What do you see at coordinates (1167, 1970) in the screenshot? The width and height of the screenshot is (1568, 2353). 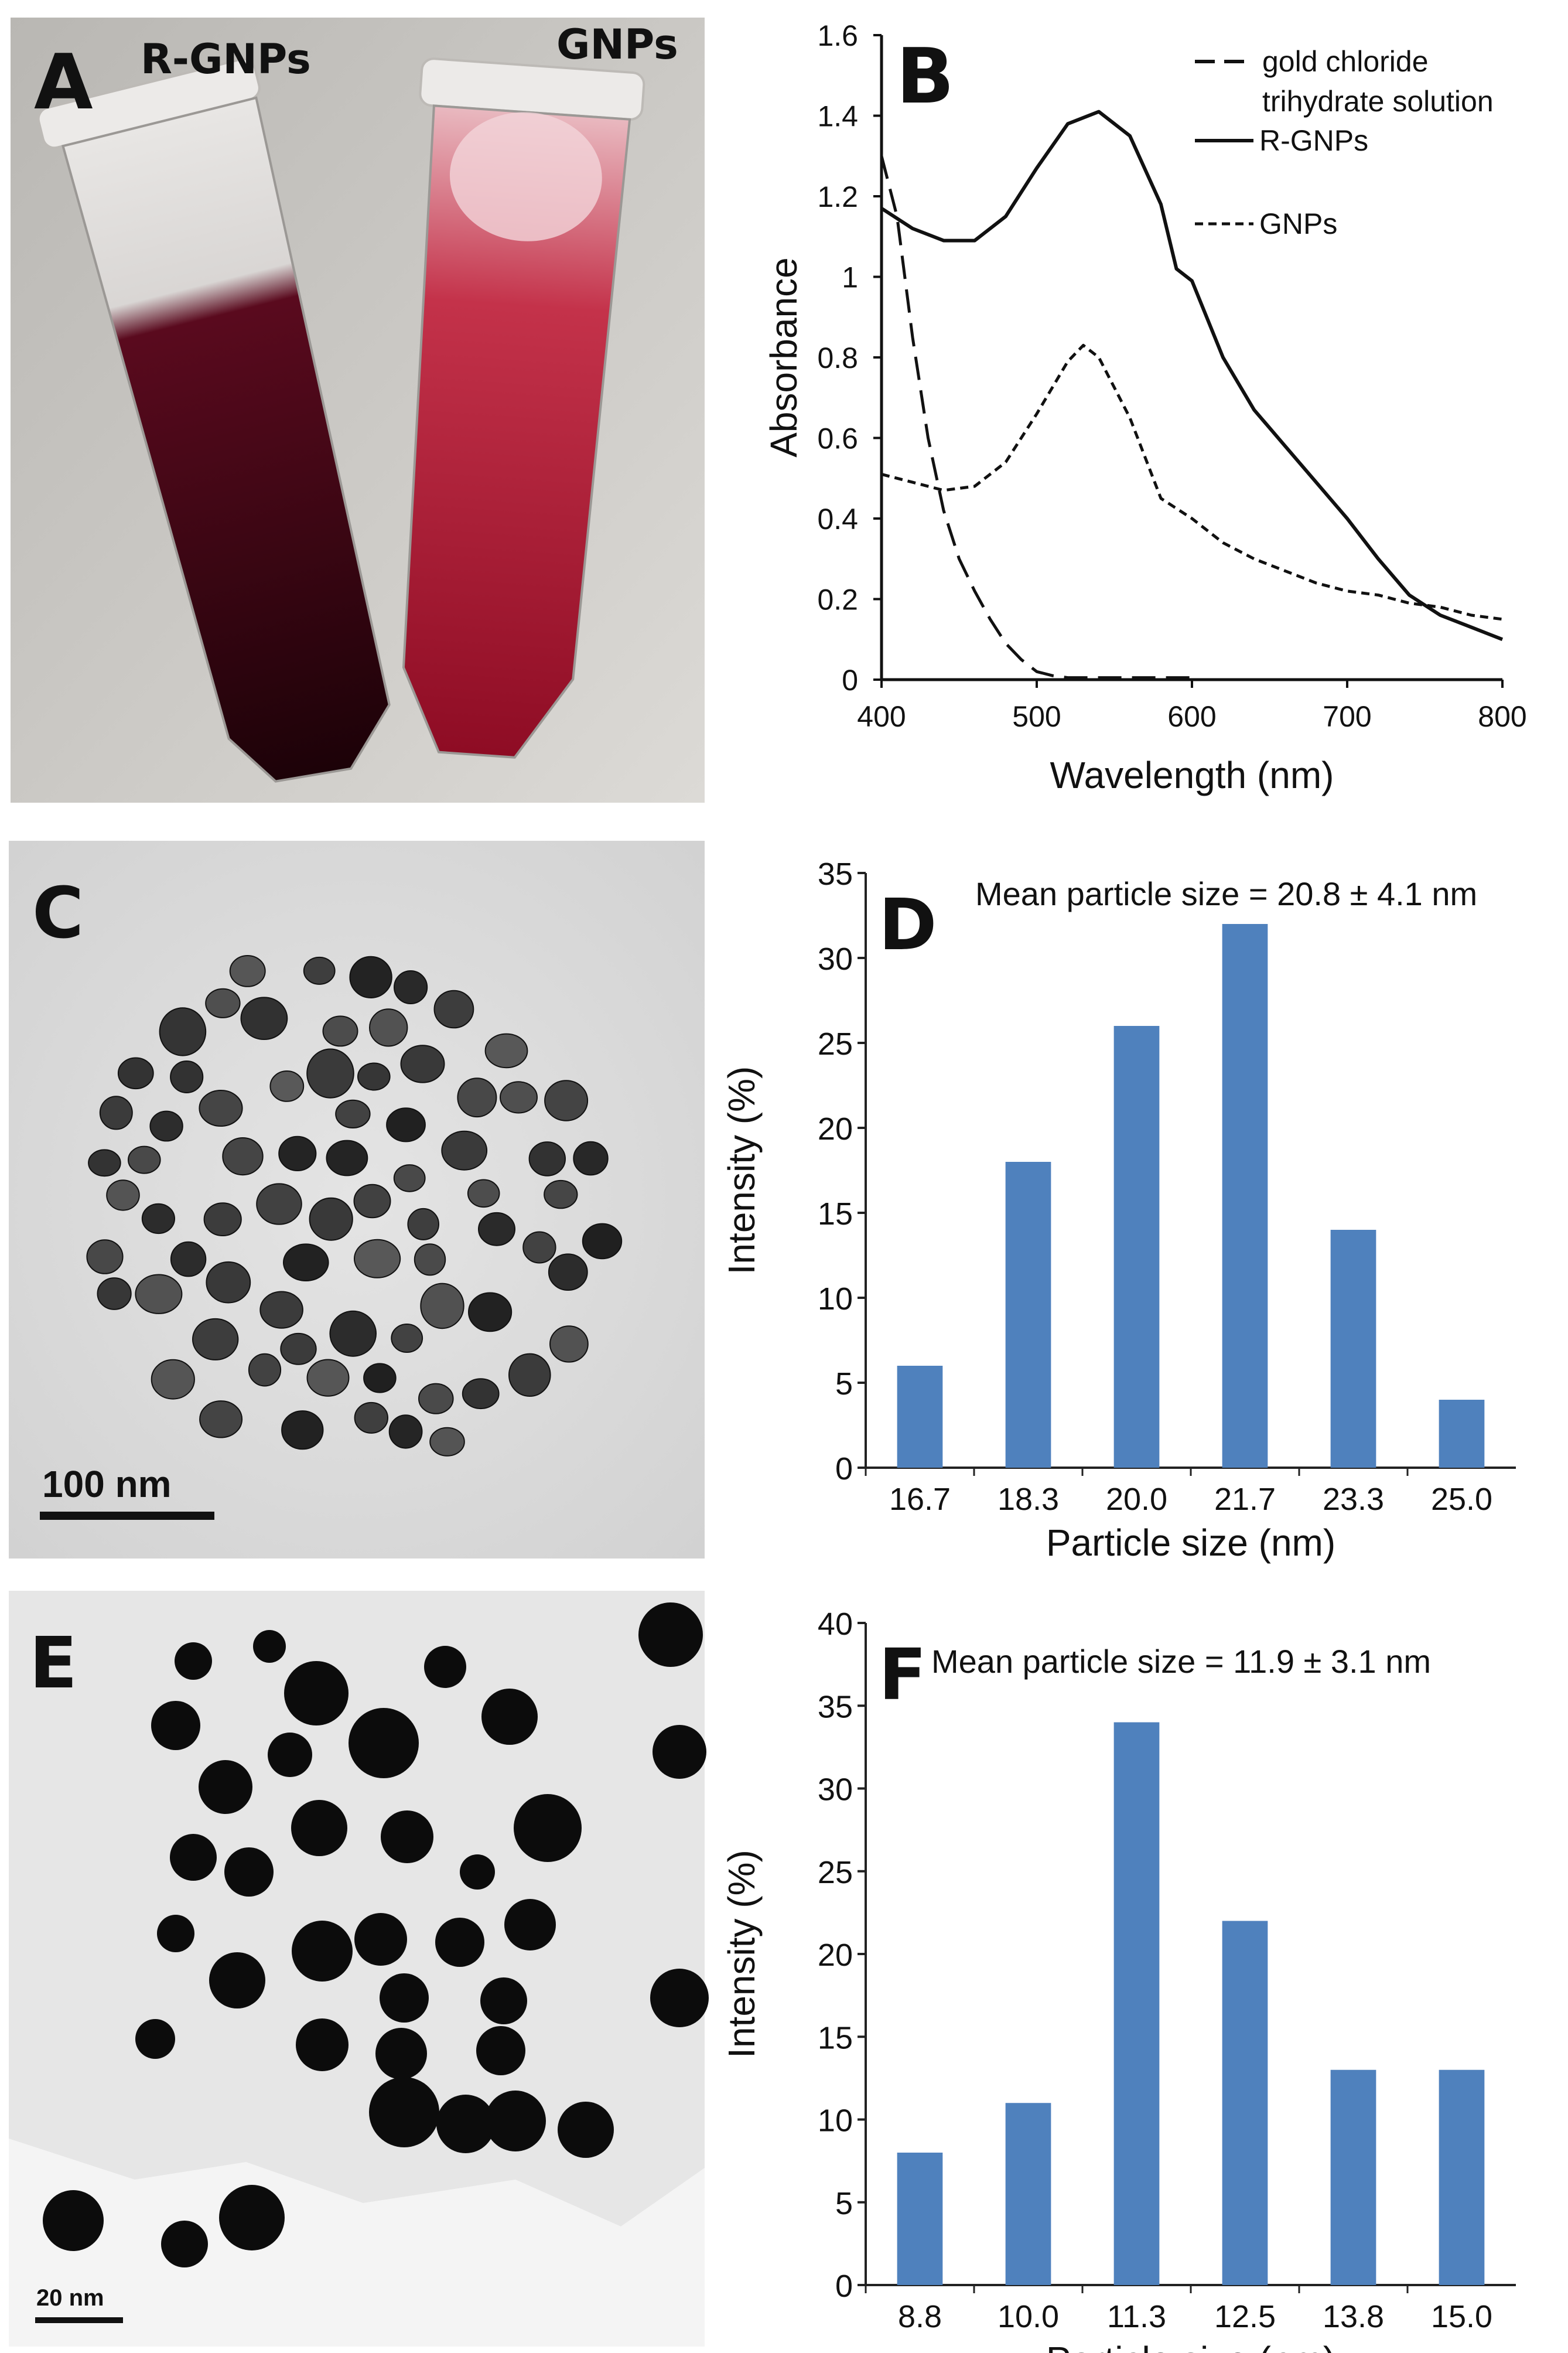 I see `chart-f-plot: 0 5 10 15 20 25 30 35 40 8.8 10.0 11.3 12.5 13.8 15.0` at bounding box center [1167, 1970].